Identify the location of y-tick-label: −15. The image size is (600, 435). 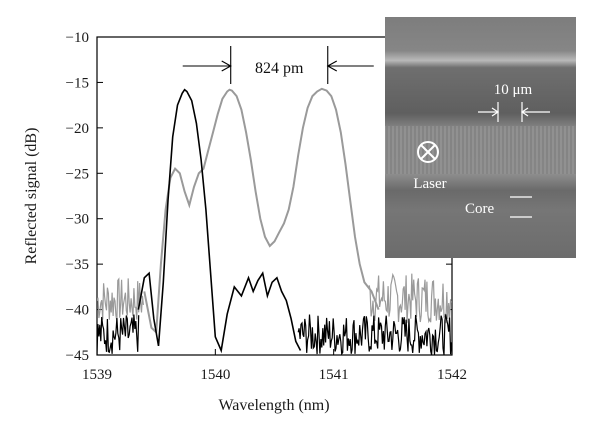
(77, 83).